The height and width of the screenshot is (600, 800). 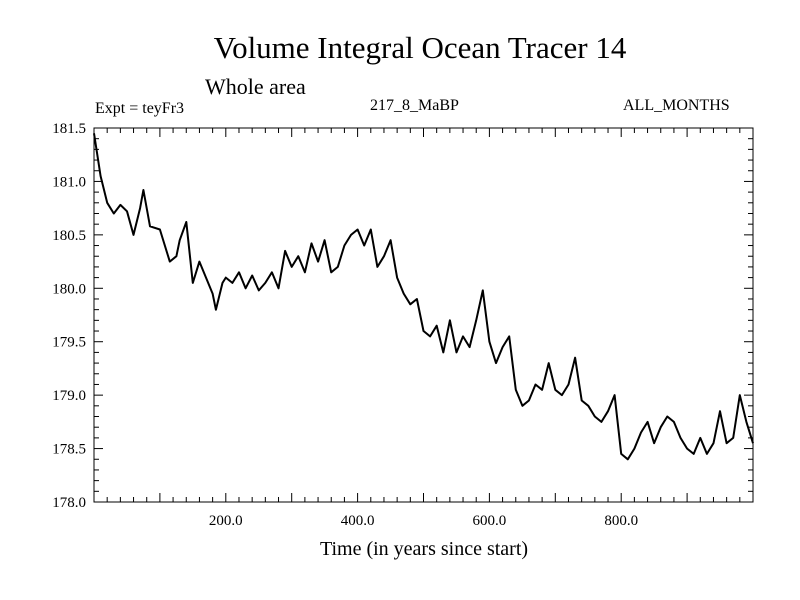 I want to click on y-tick-label: 178.0, so click(x=69, y=503).